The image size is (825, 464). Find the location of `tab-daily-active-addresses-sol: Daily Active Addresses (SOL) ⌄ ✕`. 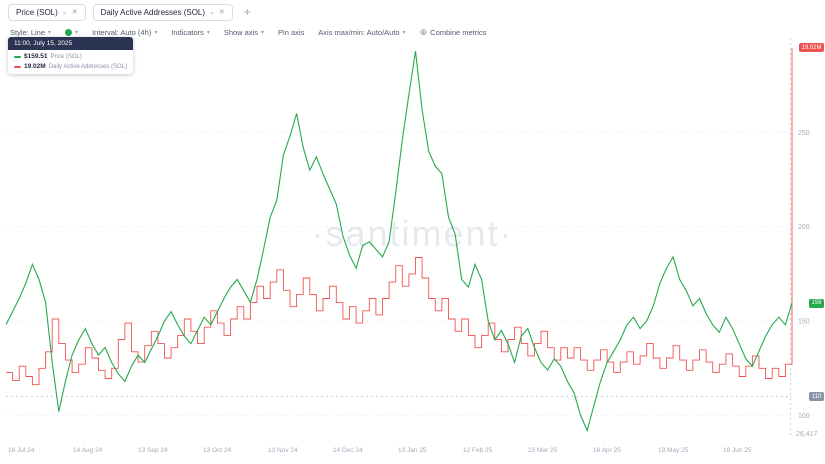

tab-daily-active-addresses-sol: Daily Active Addresses (SOL) ⌄ ✕ is located at coordinates (162, 12).